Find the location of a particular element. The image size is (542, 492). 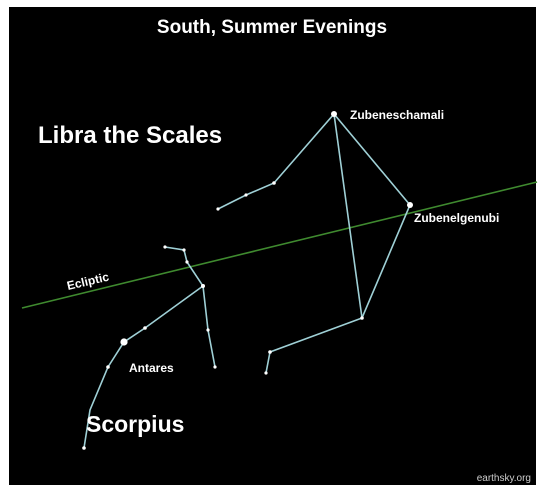

title: South, Summer Evenings is located at coordinates (272, 27).